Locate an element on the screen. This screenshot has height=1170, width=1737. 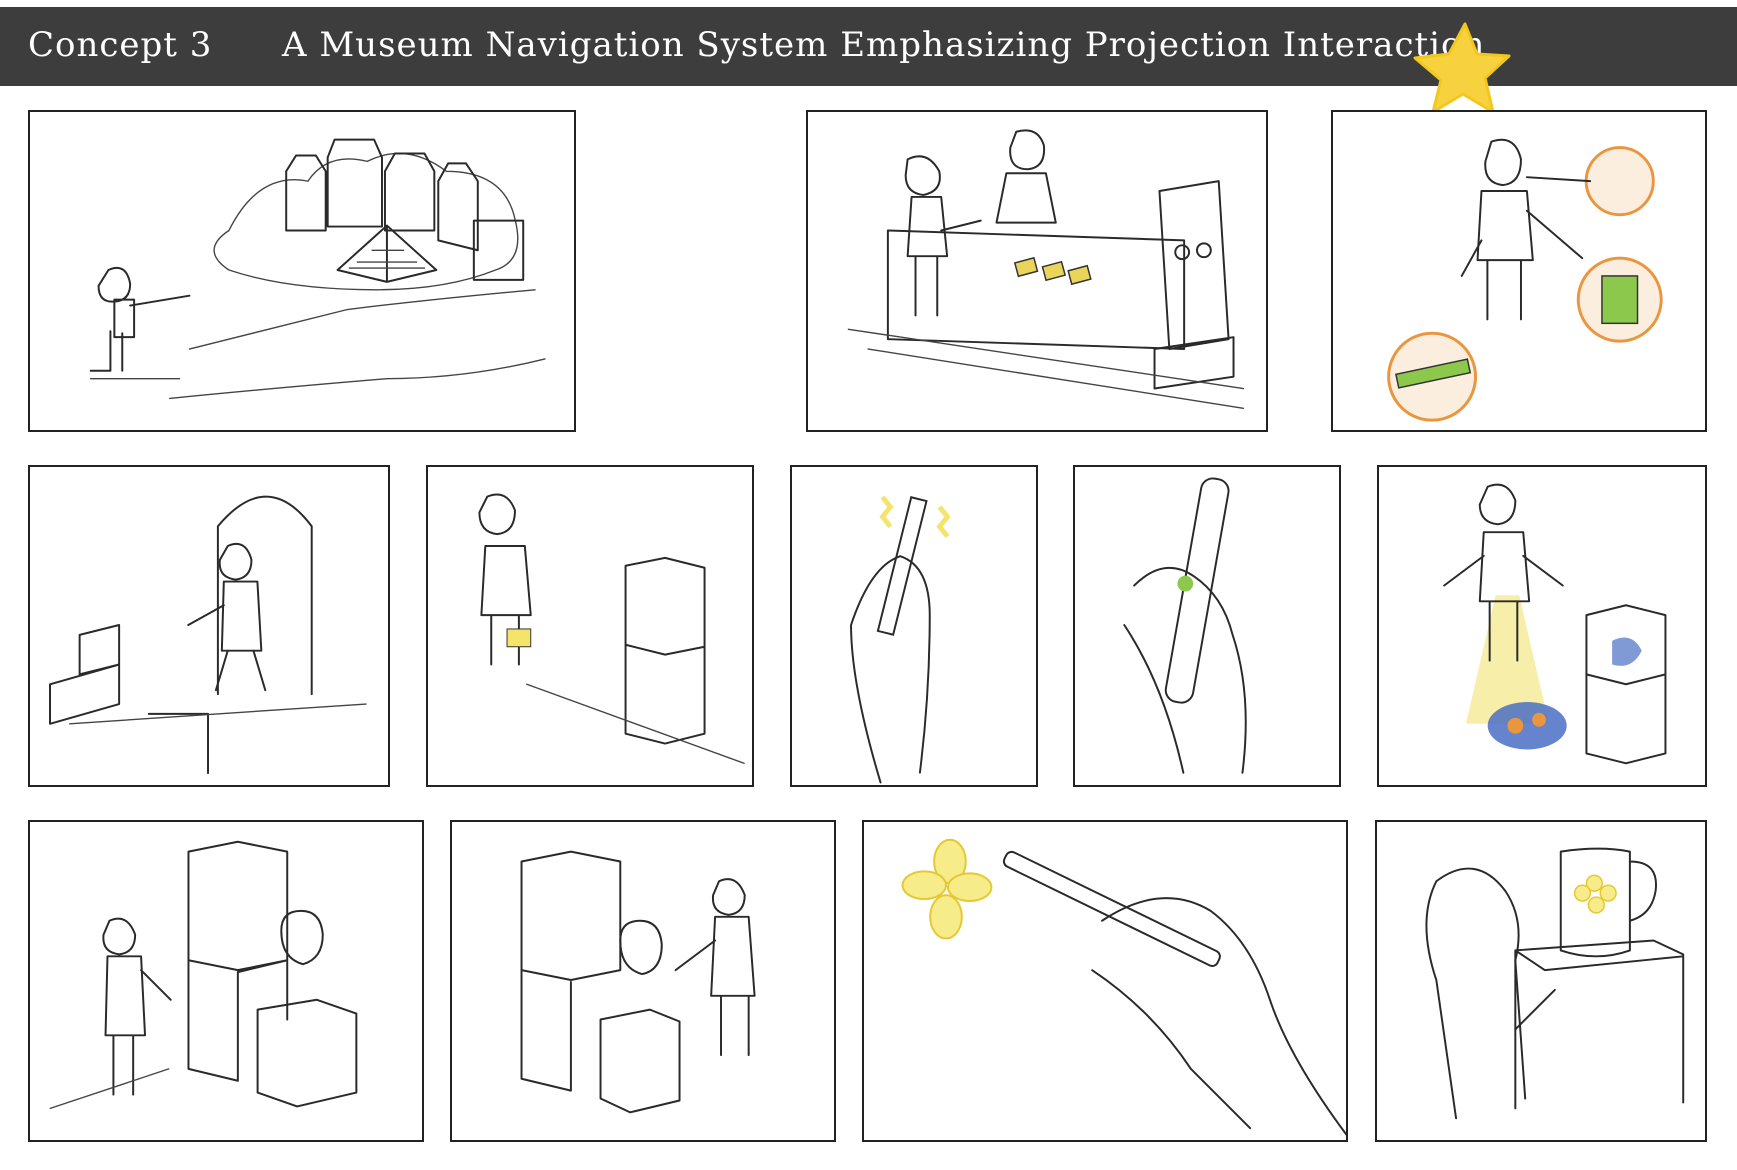
pen-vibrating-sketch is located at coordinates (900, 639).